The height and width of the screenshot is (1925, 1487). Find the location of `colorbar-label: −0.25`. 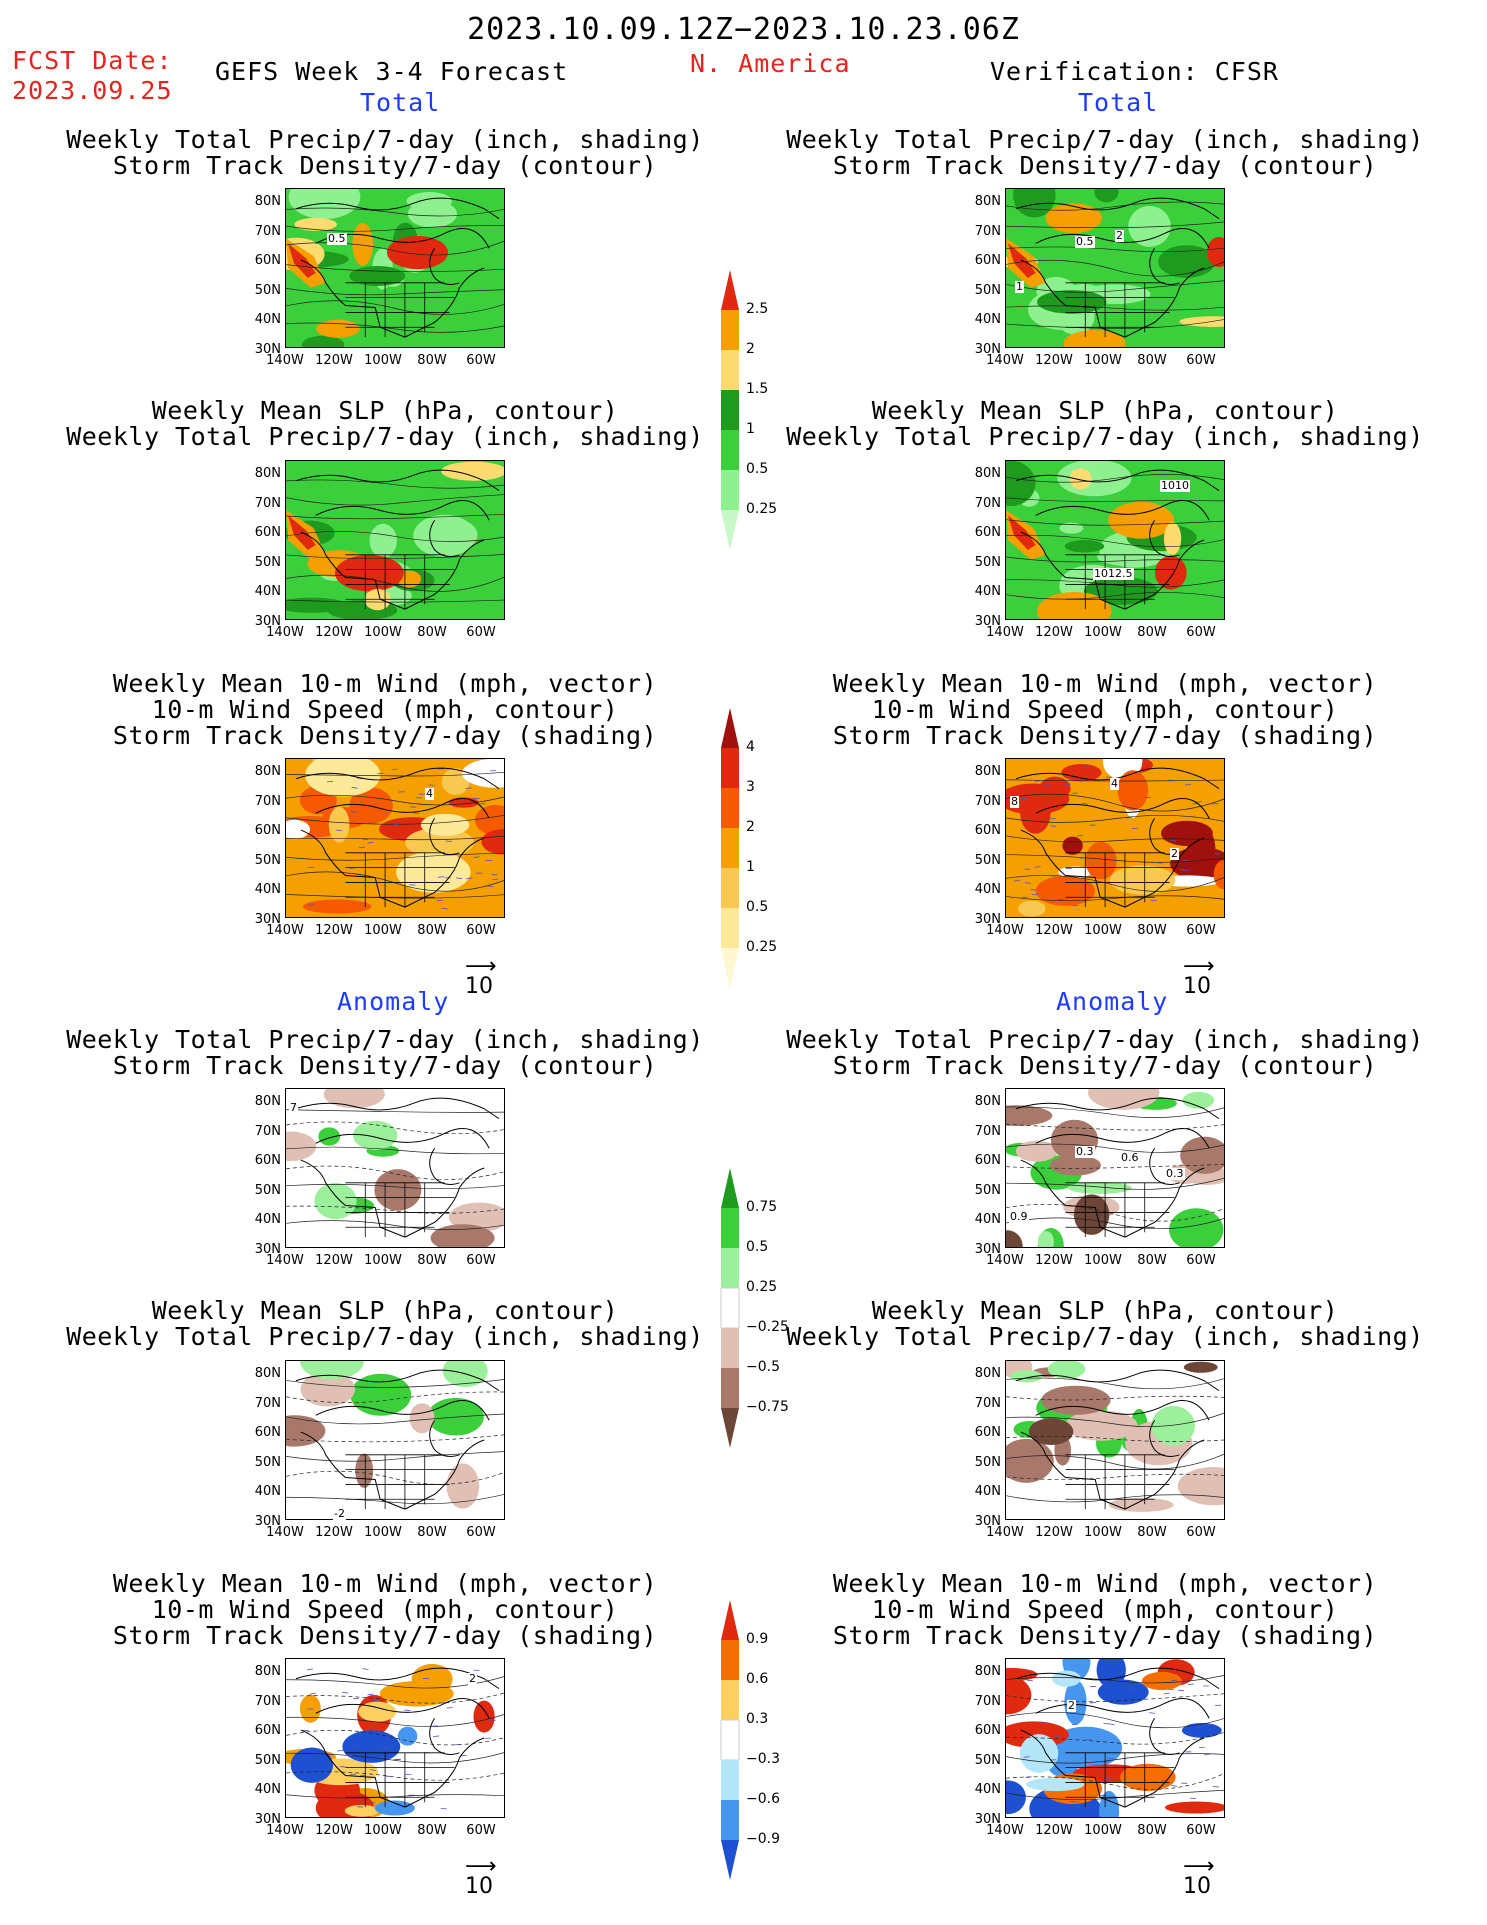

colorbar-label: −0.25 is located at coordinates (767, 1327).